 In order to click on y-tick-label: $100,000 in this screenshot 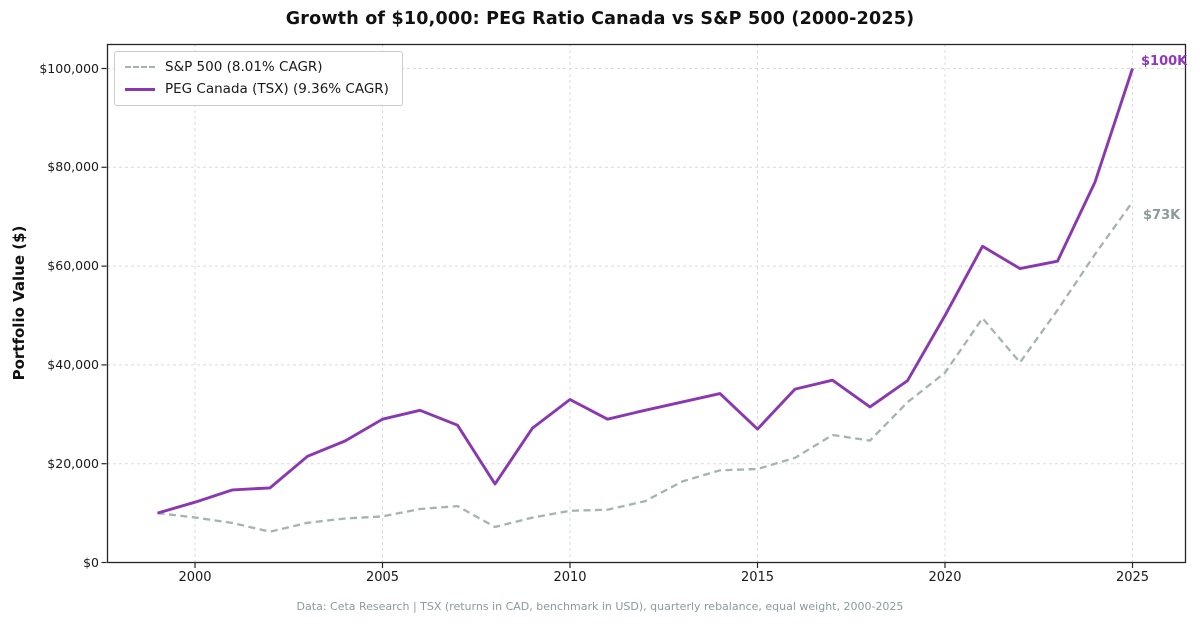, I will do `click(69, 68)`.